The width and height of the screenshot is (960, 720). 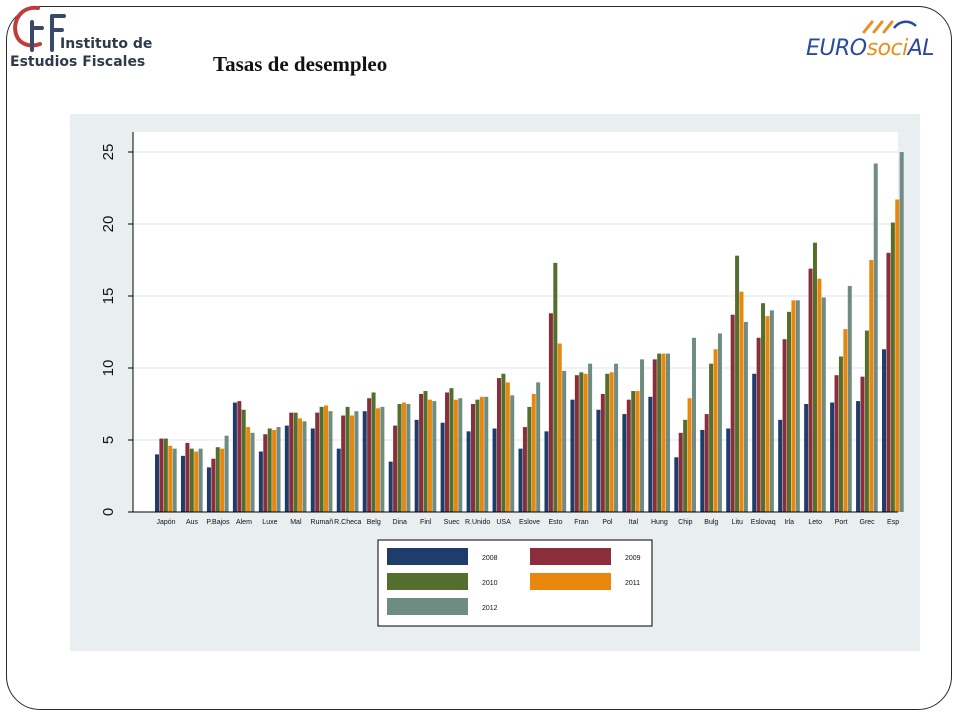 What do you see at coordinates (427, 581) in the screenshot?
I see `legend-swatch` at bounding box center [427, 581].